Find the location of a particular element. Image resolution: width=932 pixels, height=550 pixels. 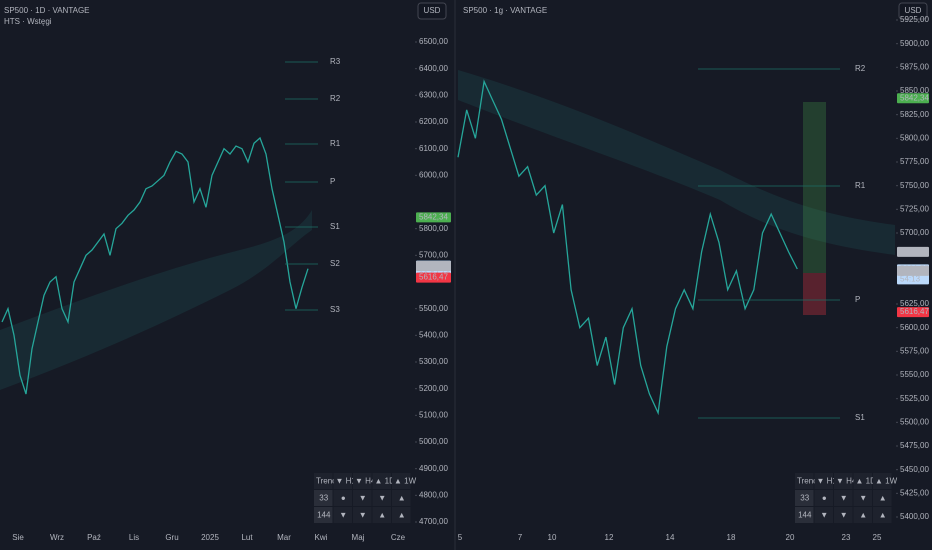

x-tick-label: 7 is located at coordinates (520, 537).